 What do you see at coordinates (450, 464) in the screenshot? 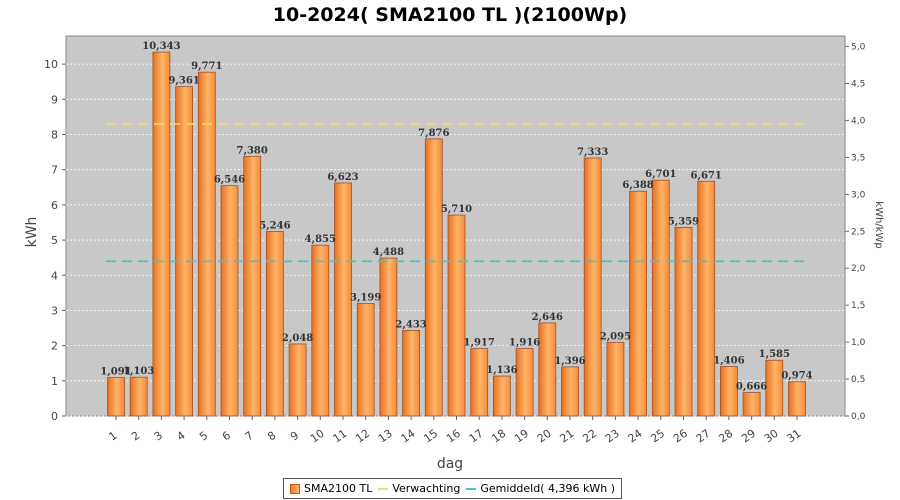
I see `x-axis-label: dag` at bounding box center [450, 464].